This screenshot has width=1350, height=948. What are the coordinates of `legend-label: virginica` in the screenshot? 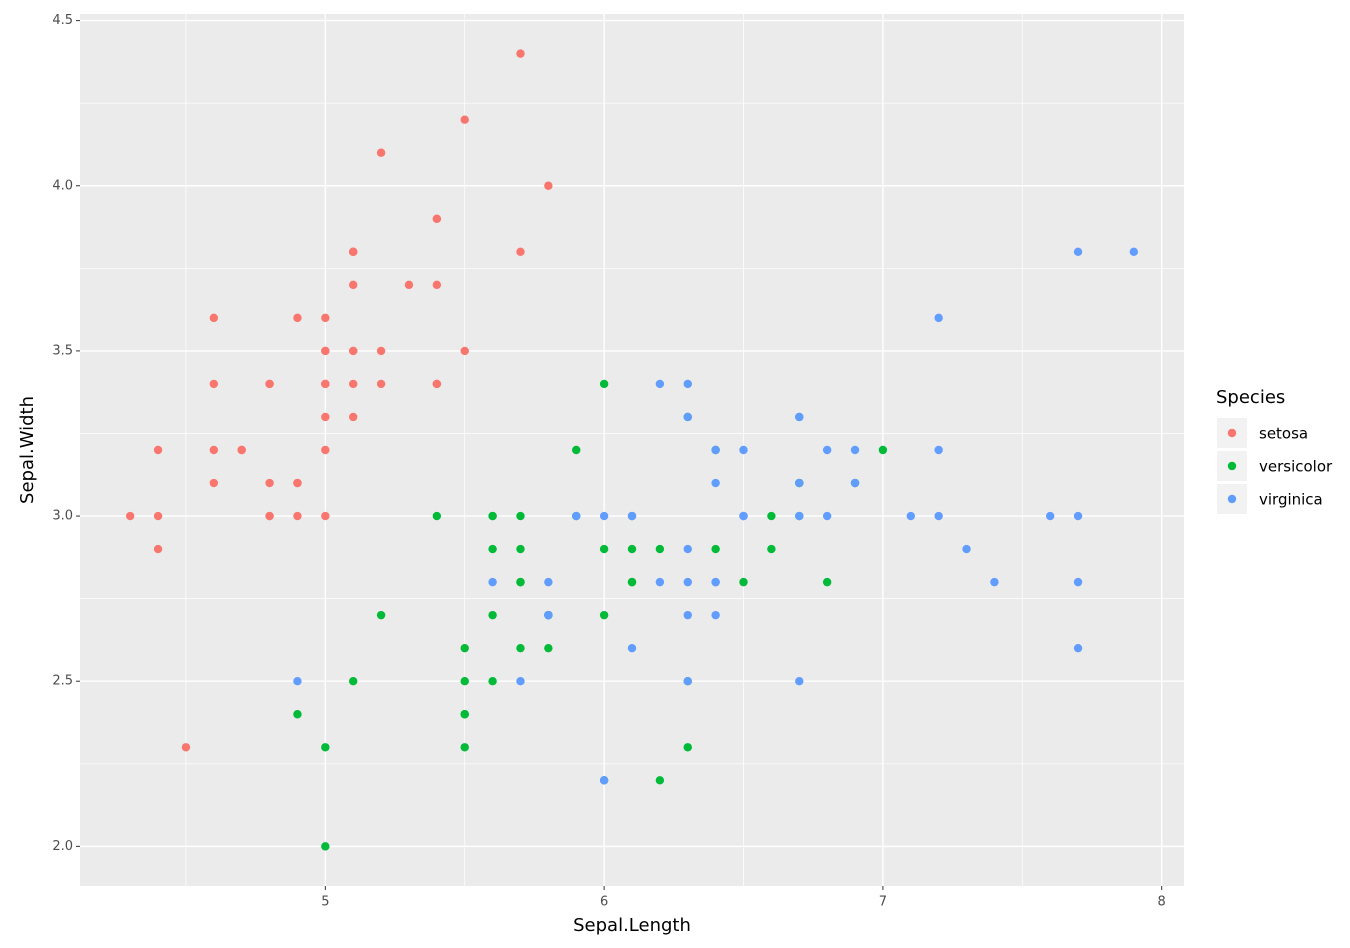 It's located at (1291, 500).